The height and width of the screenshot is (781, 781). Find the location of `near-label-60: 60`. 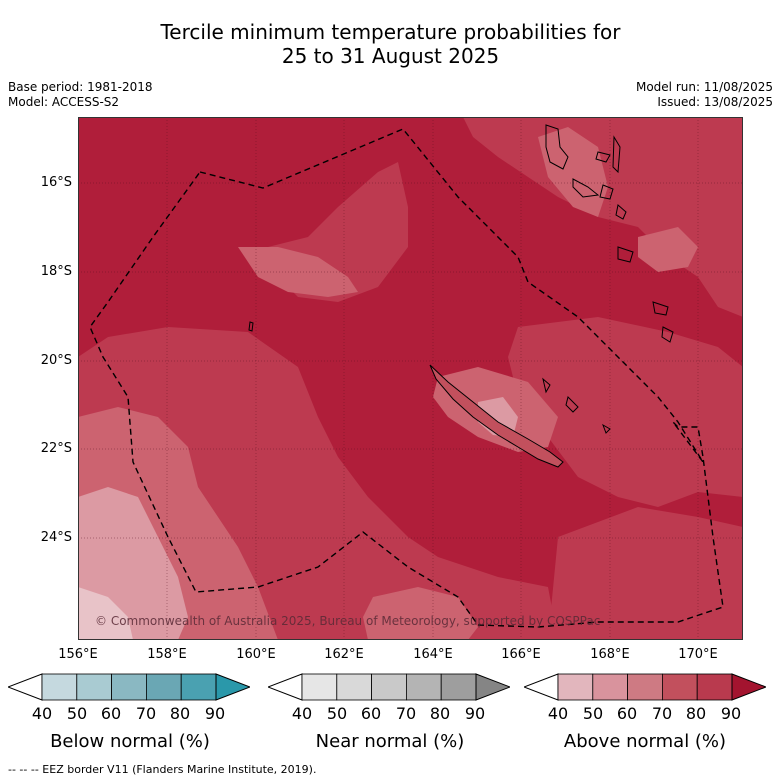

near-label-60: 60 is located at coordinates (371, 713).